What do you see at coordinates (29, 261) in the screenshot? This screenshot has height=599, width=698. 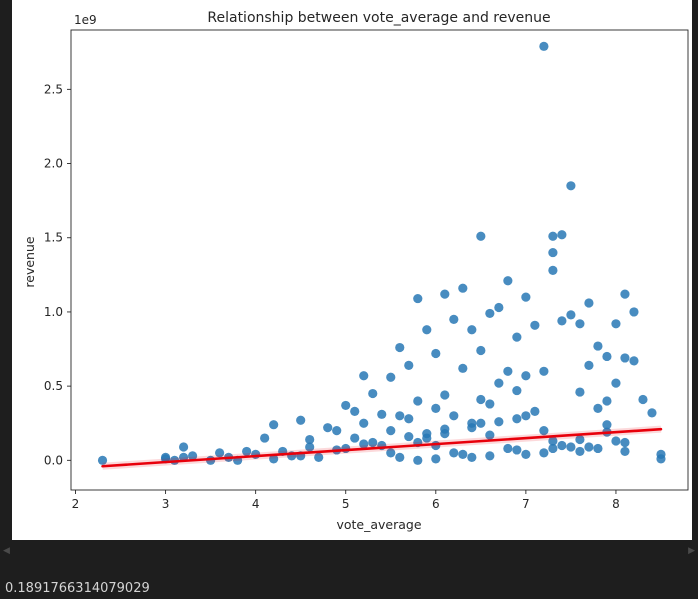 I see `y-axis-label: revenue` at bounding box center [29, 261].